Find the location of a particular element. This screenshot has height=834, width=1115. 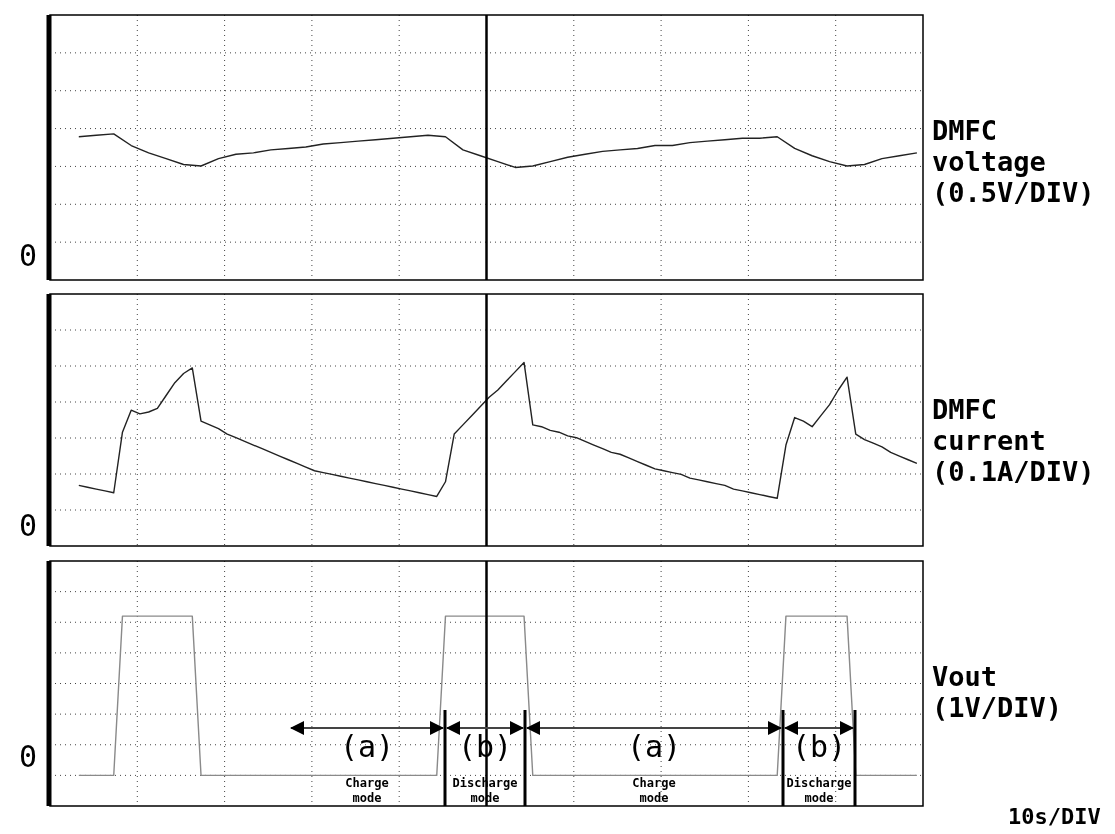

annotation: (b) is located at coordinates (819, 746).